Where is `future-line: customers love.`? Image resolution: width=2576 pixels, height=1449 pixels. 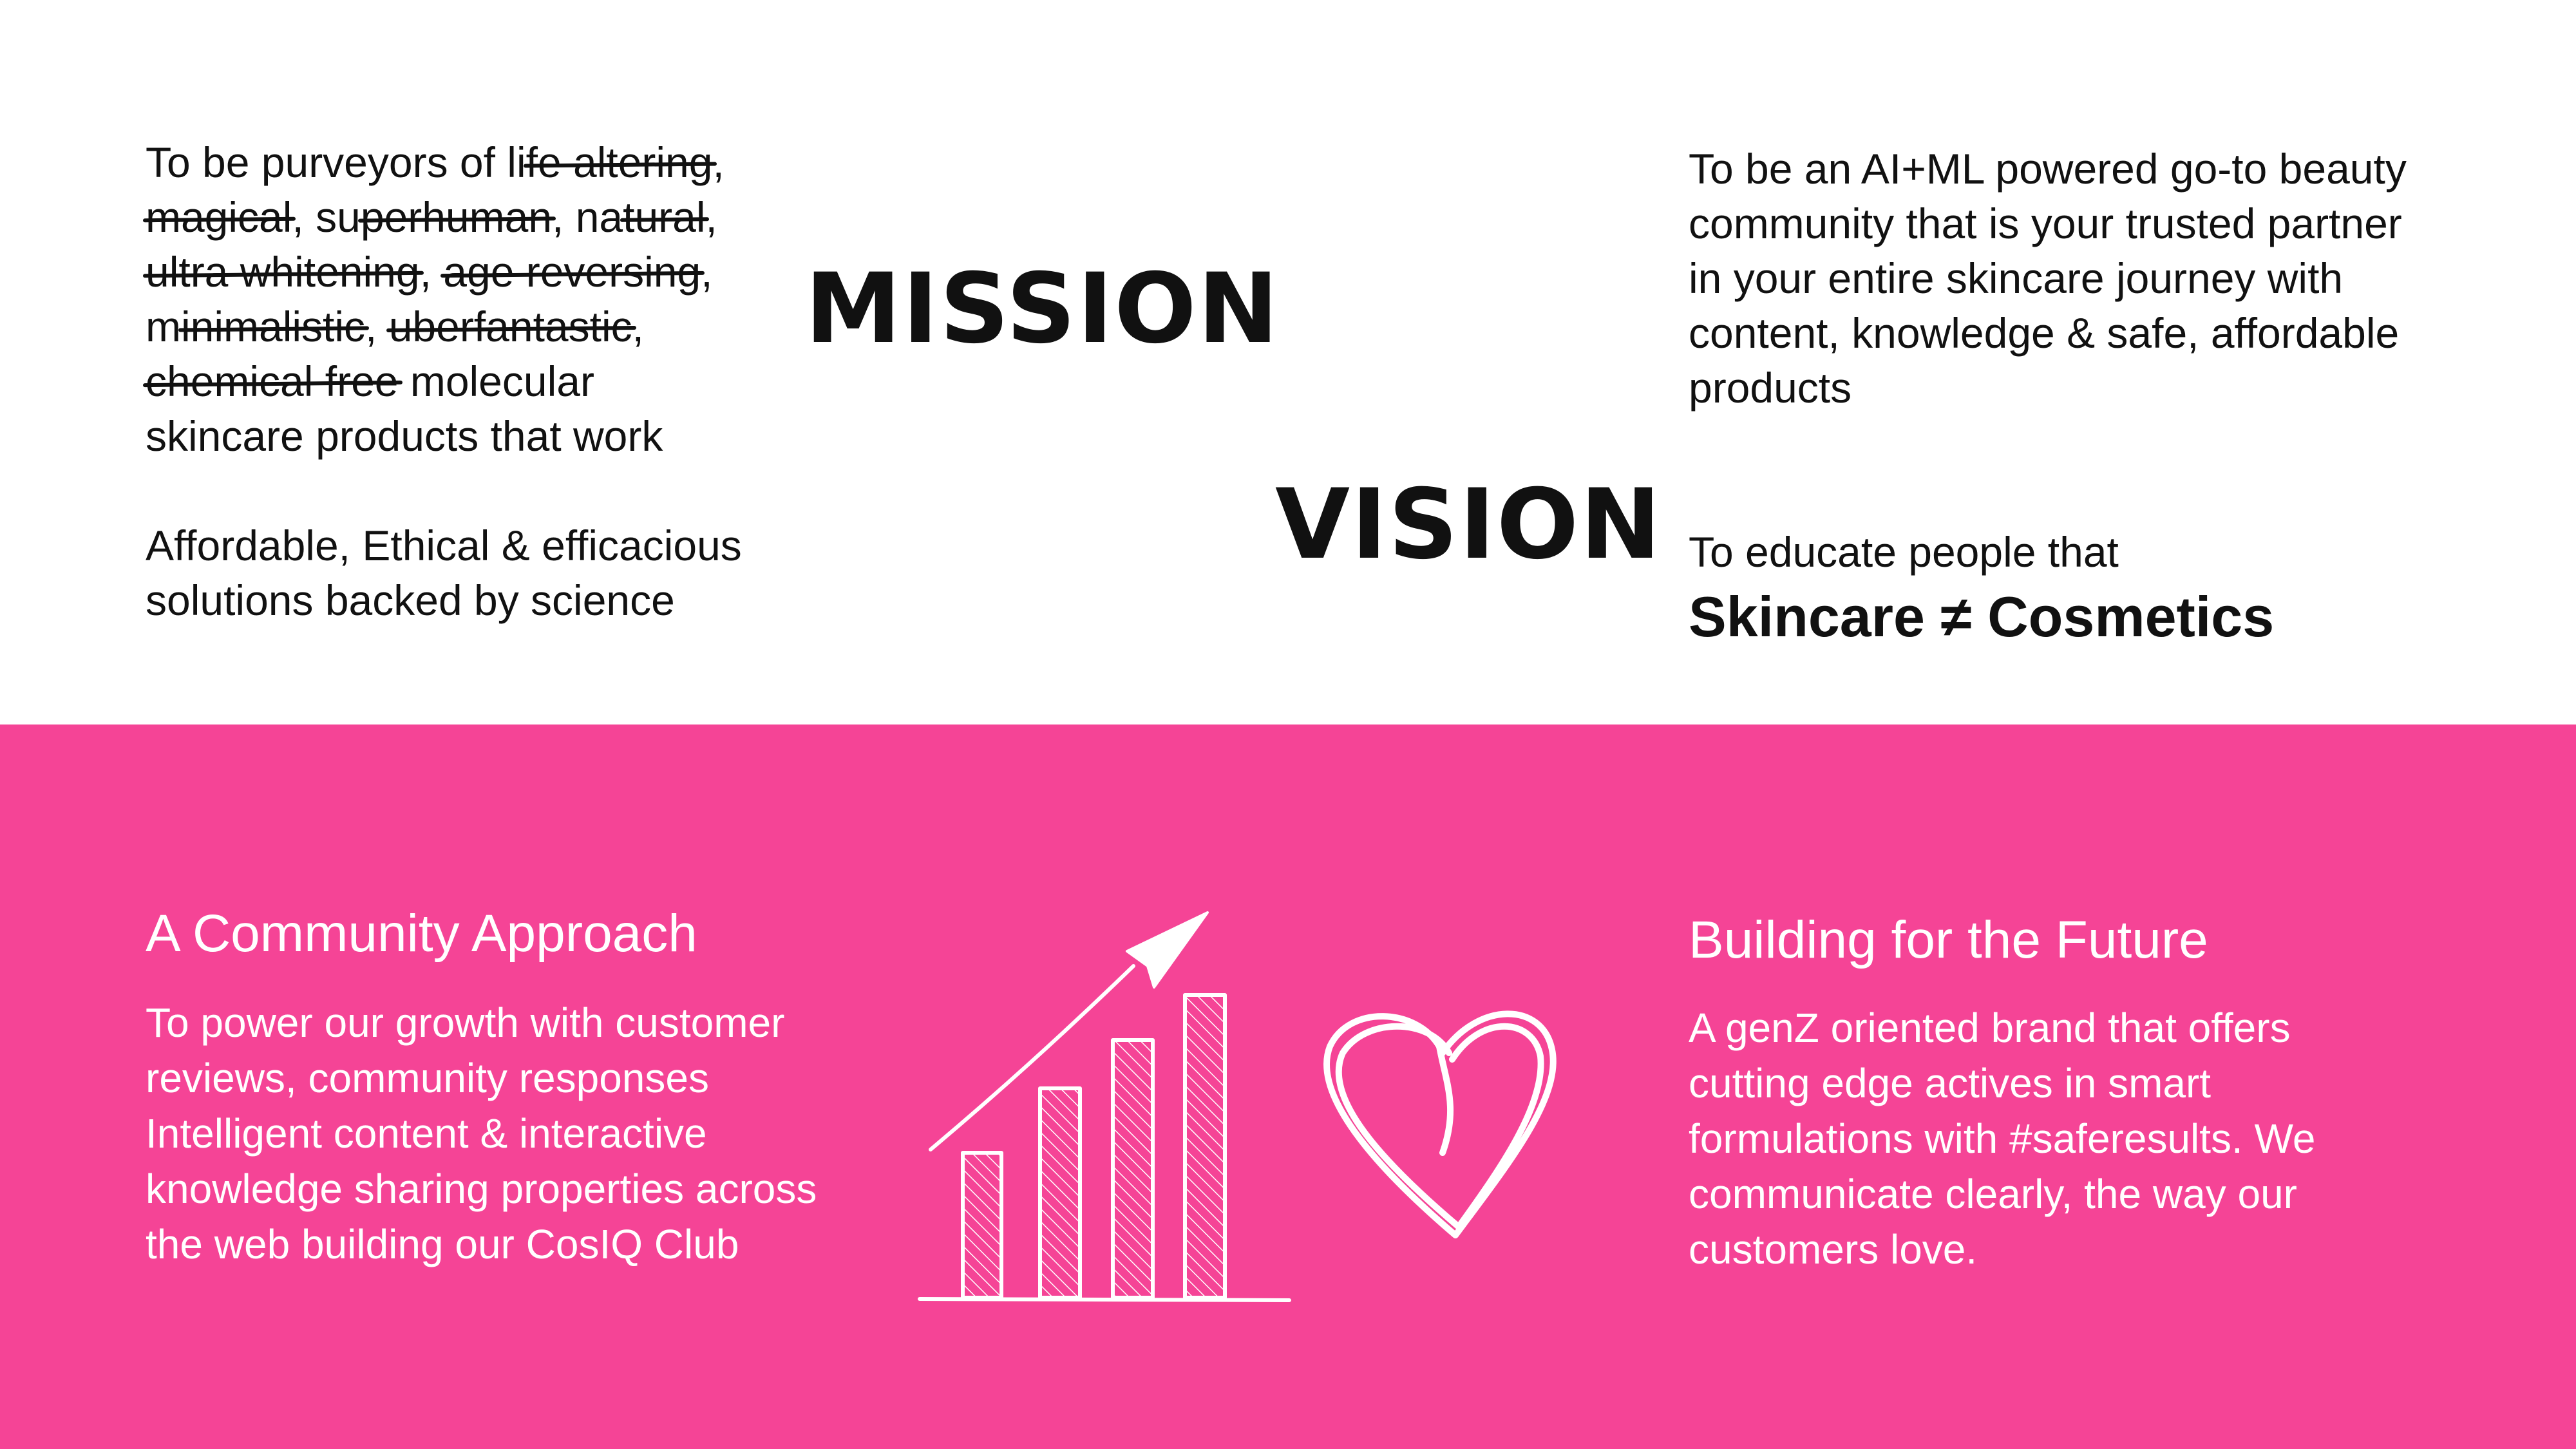
future-line: customers love. is located at coordinates (1834, 1250).